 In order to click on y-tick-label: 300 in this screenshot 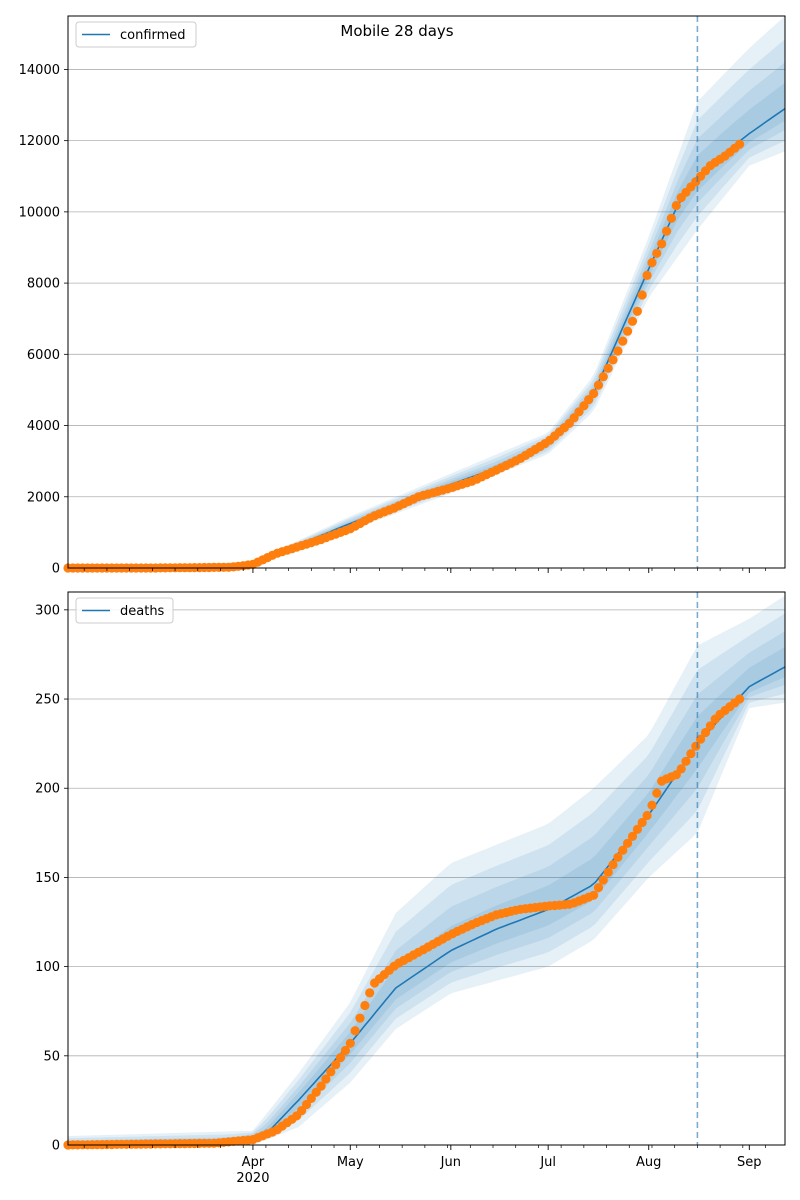, I will do `click(47, 610)`.